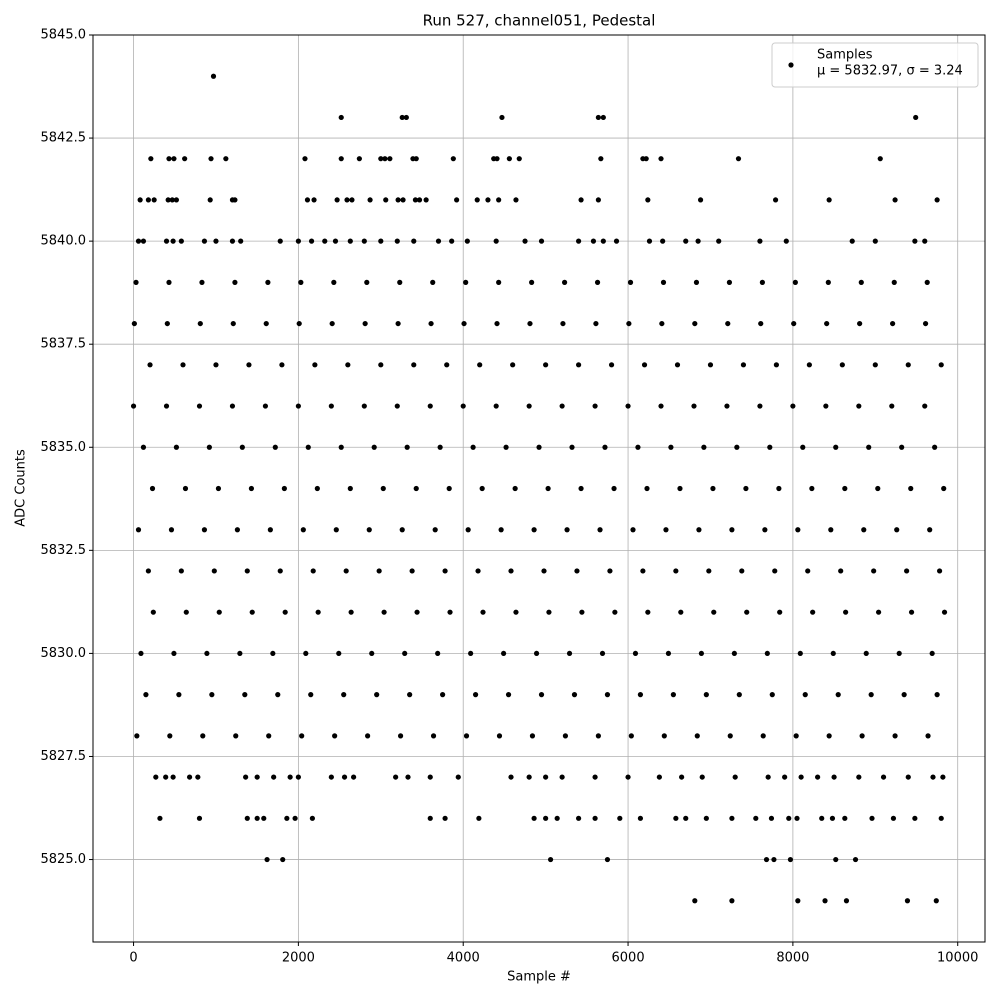  I want to click on y-tick-label: 5845.0, so click(64, 35).